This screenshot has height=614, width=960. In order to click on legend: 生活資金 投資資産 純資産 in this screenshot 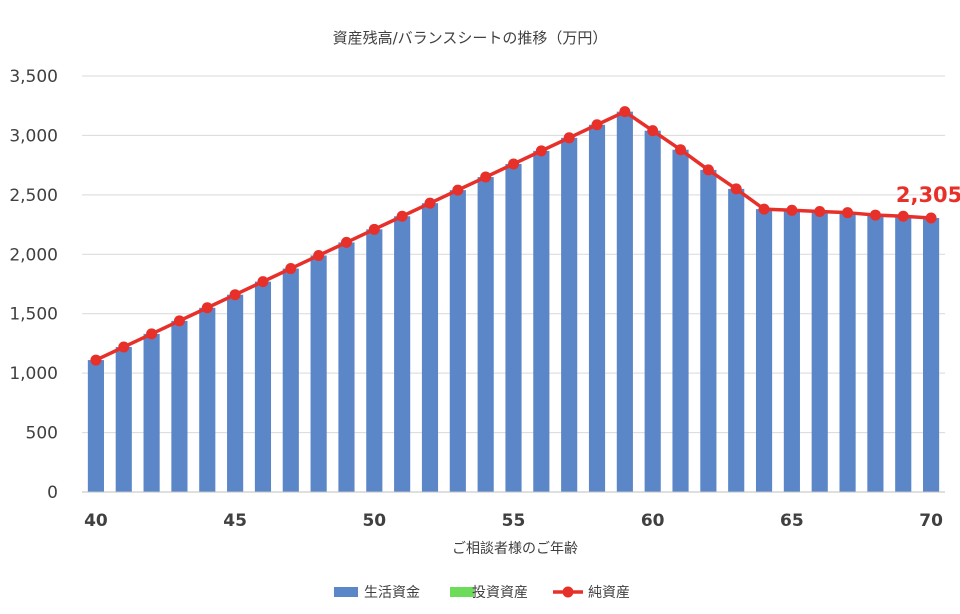, I will do `click(482, 593)`.